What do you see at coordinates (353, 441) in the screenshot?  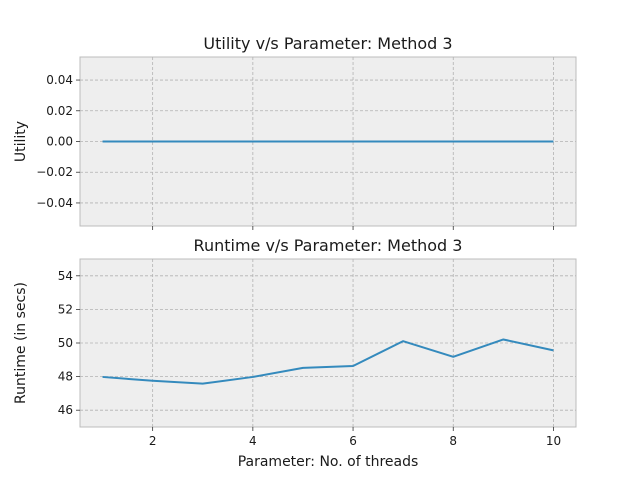 I see `x-tick-label: 6` at bounding box center [353, 441].